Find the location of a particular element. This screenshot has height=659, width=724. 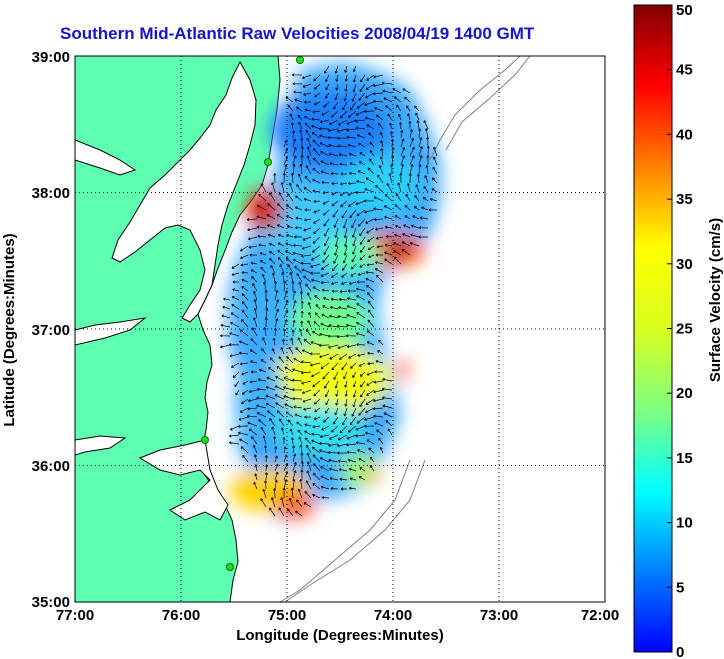

x-tick-label: 76:00 is located at coordinates (181, 615).